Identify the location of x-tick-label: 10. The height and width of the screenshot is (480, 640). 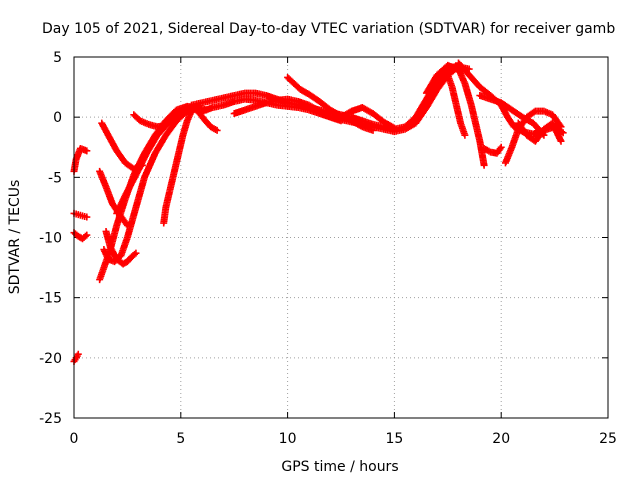
(288, 439).